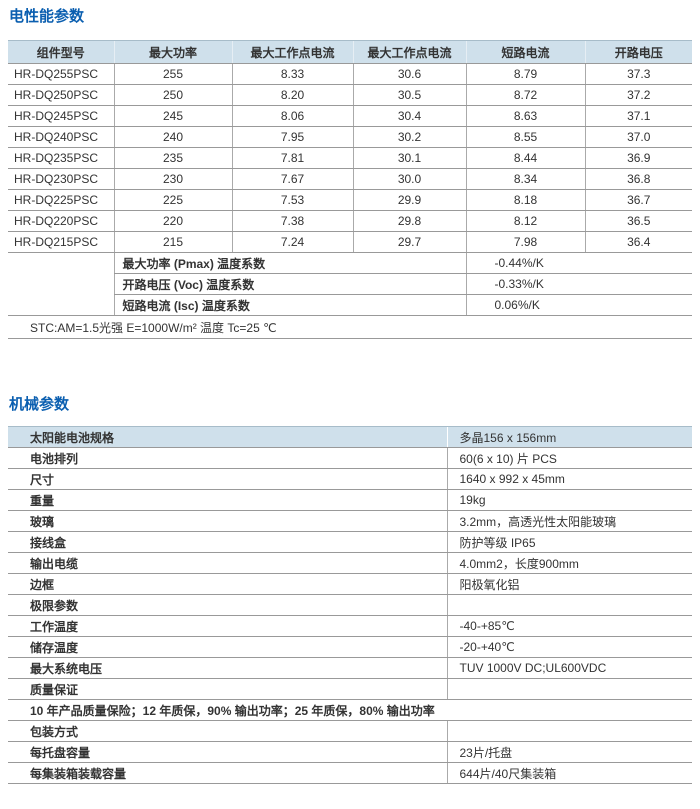  What do you see at coordinates (292, 74) in the screenshot?
I see `value-cell: 8.33` at bounding box center [292, 74].